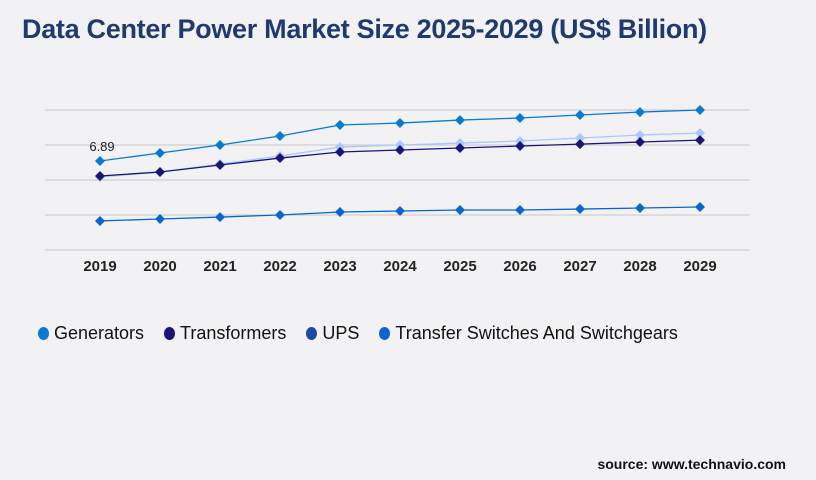 This screenshot has height=480, width=816. I want to click on x-tick-label: 2022, so click(279, 266).